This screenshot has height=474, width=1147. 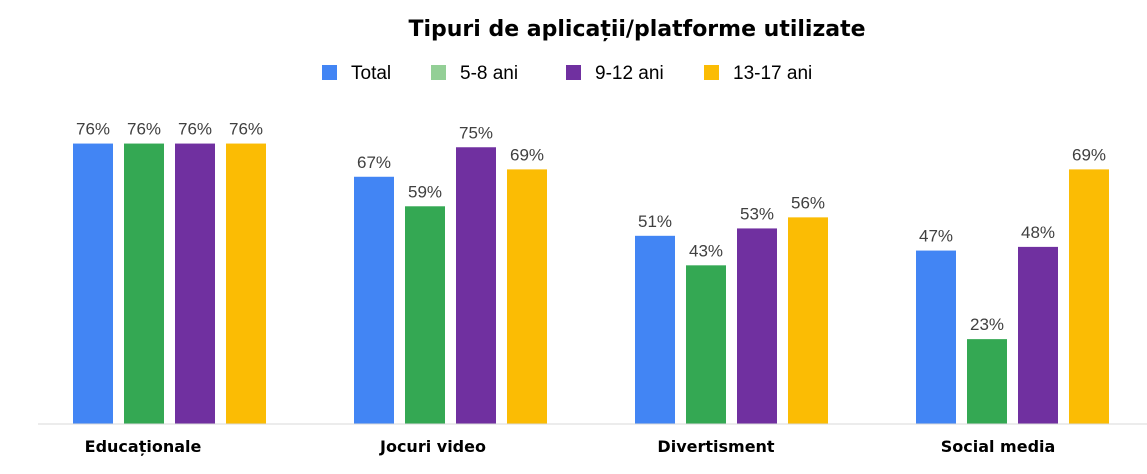 What do you see at coordinates (808, 202) in the screenshot?
I see `data-label: 56%` at bounding box center [808, 202].